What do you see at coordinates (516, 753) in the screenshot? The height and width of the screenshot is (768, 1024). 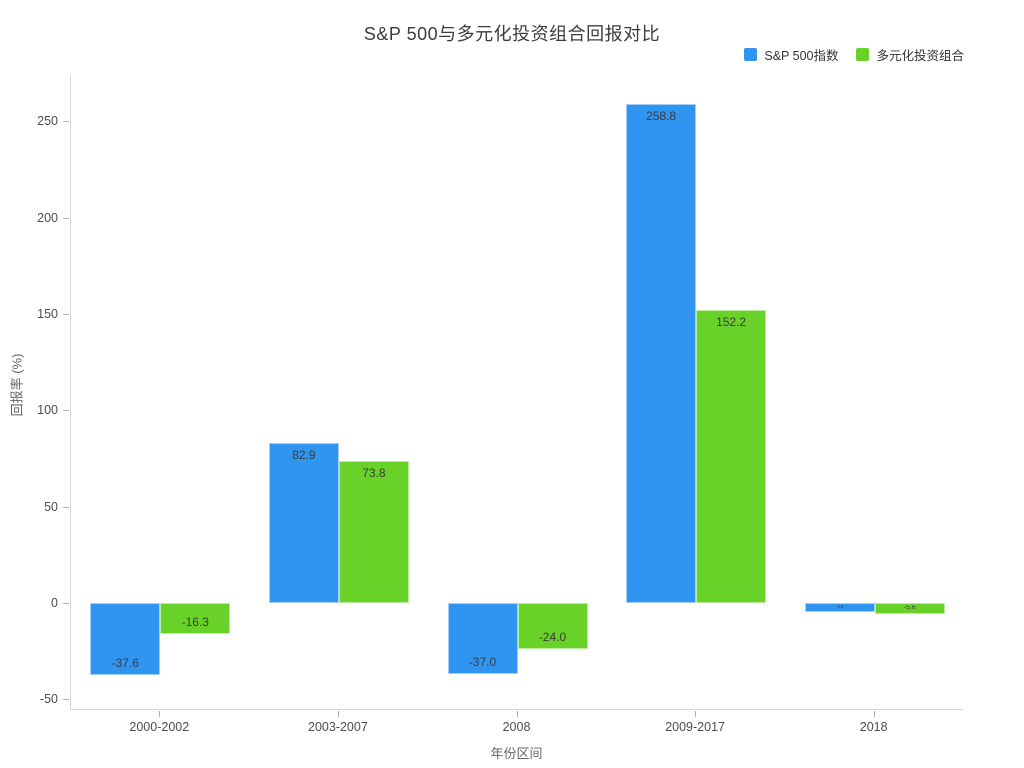 I see `x-axis-title: 年份区间` at bounding box center [516, 753].